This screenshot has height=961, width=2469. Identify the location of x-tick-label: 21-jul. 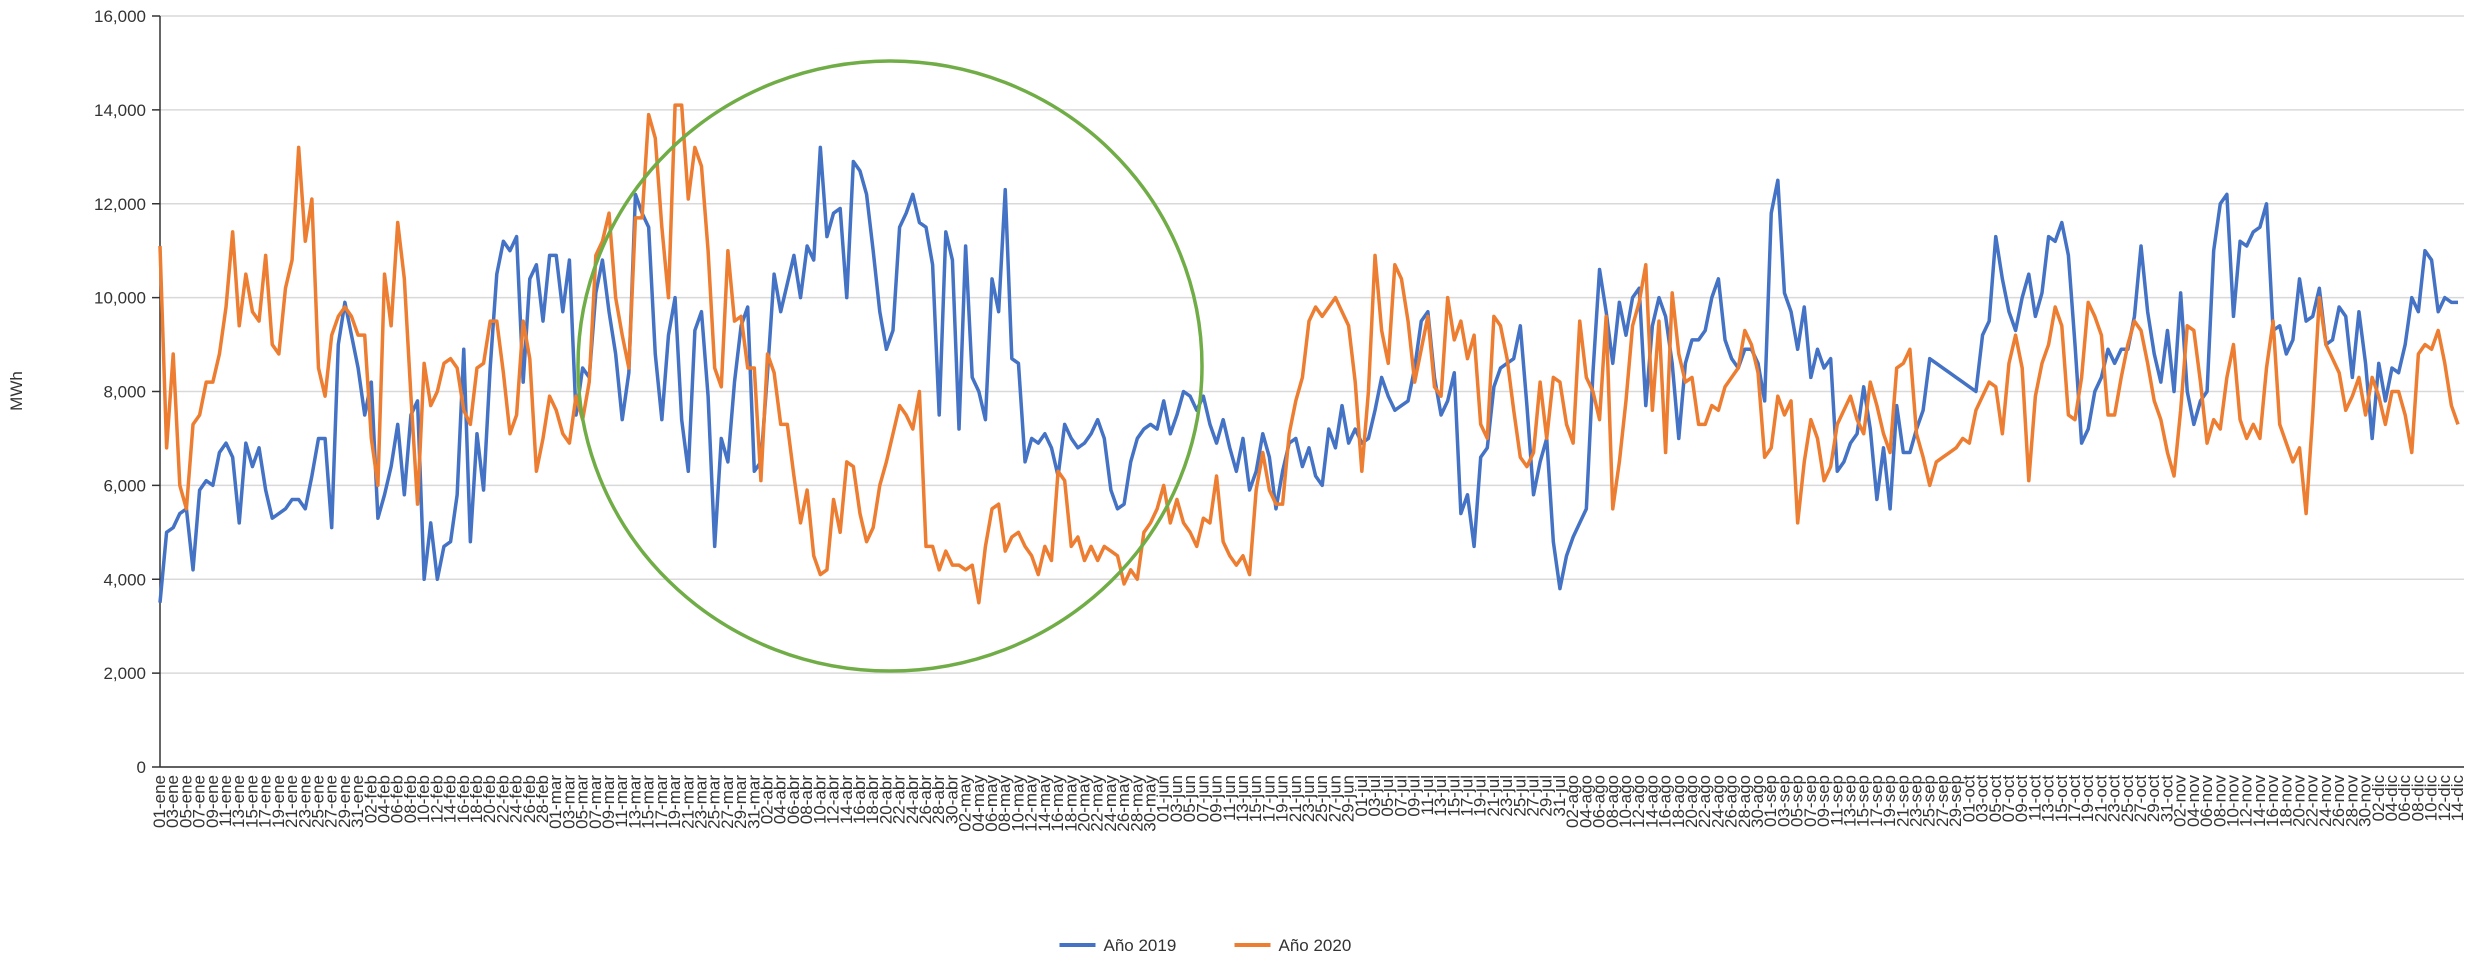
(1493, 796).